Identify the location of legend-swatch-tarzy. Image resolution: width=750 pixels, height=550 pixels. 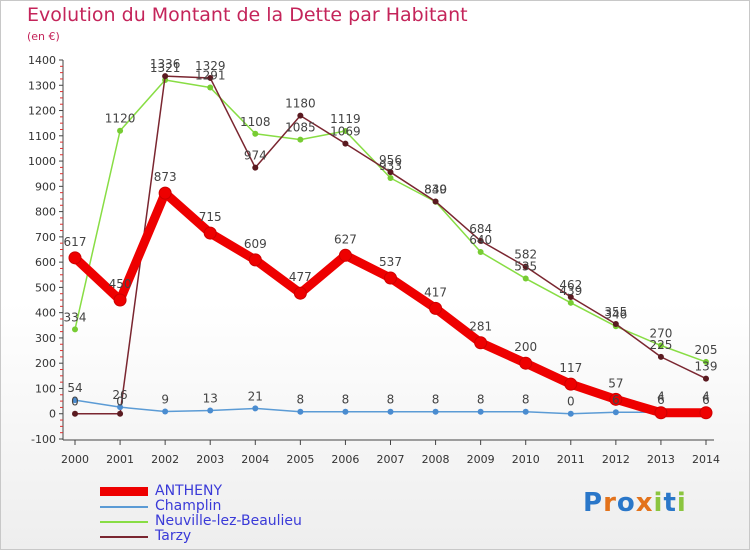
(124, 537).